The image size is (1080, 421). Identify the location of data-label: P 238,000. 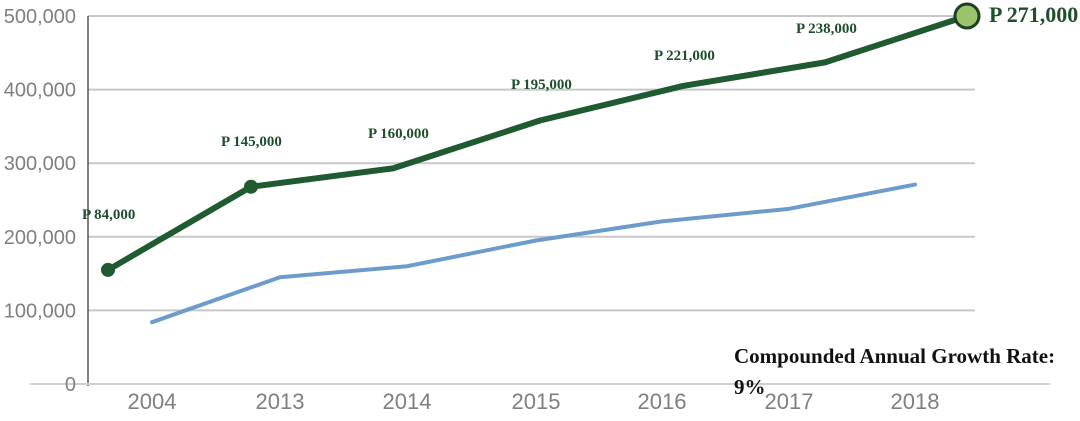
(826, 29).